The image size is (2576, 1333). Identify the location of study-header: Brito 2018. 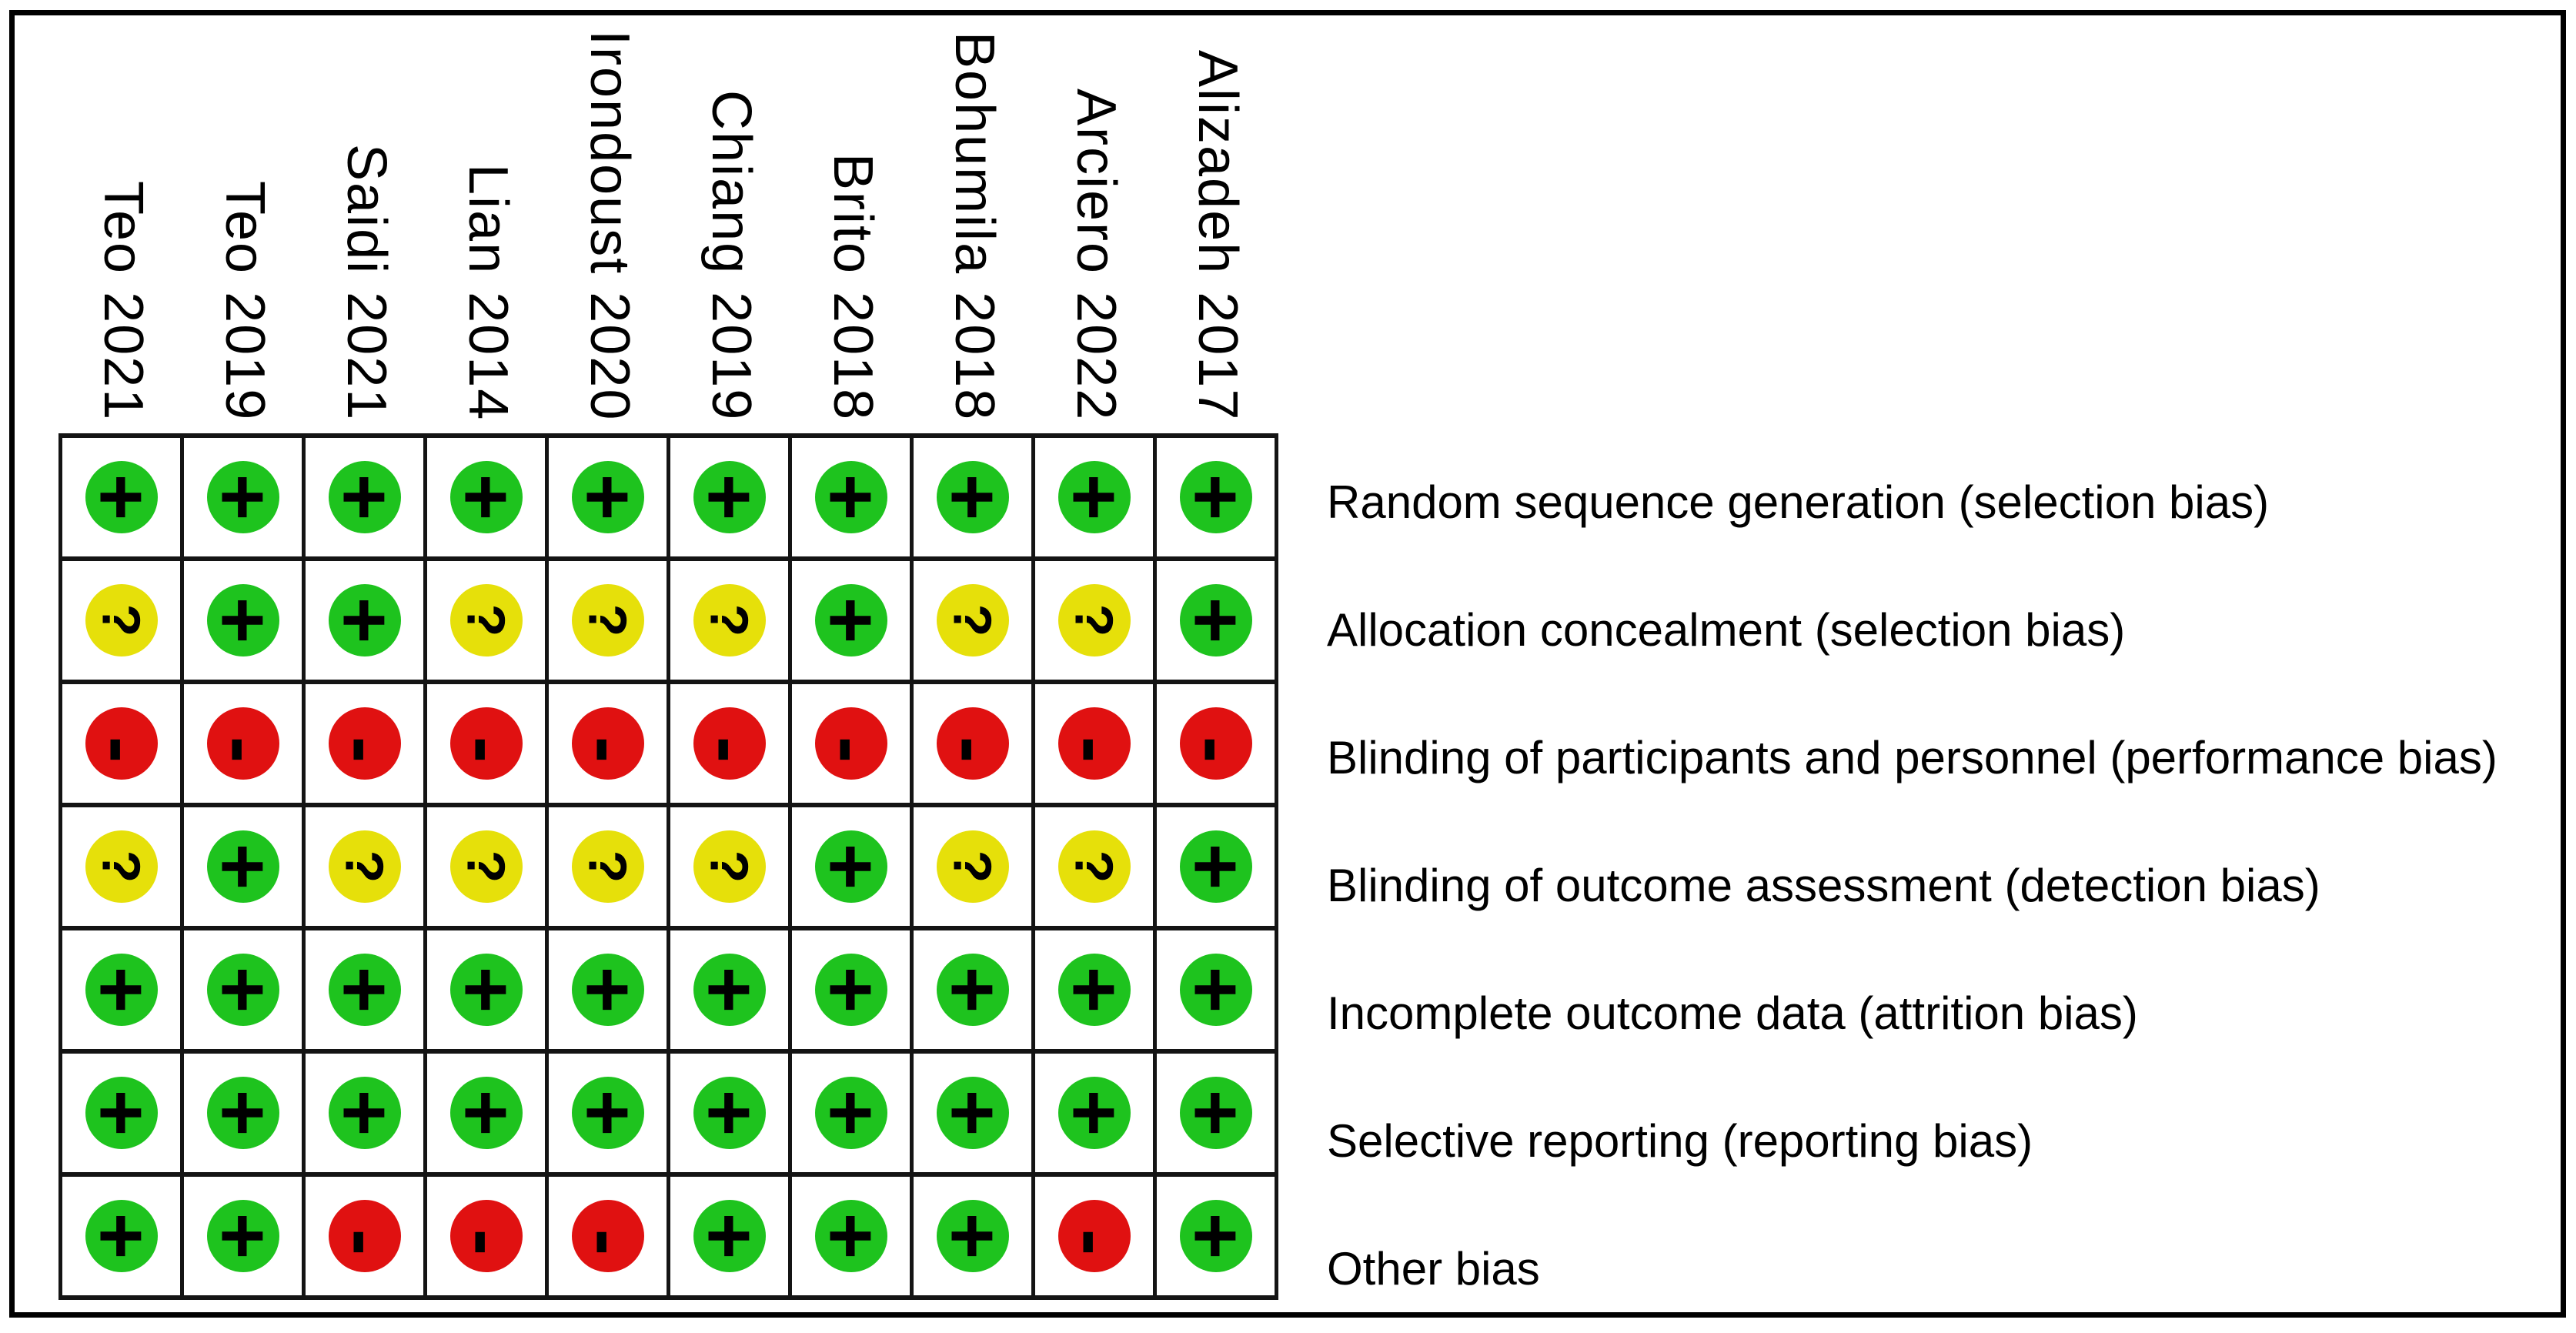
(853, 286).